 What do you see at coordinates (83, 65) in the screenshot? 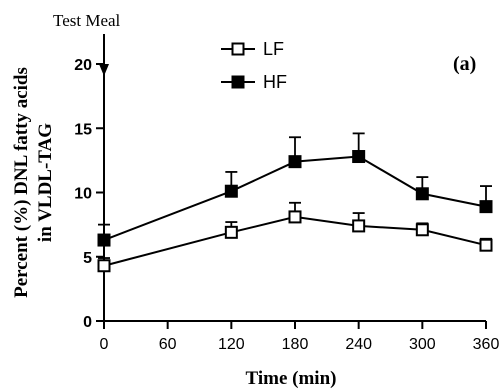
I see `y-tick-label: 20` at bounding box center [83, 65].